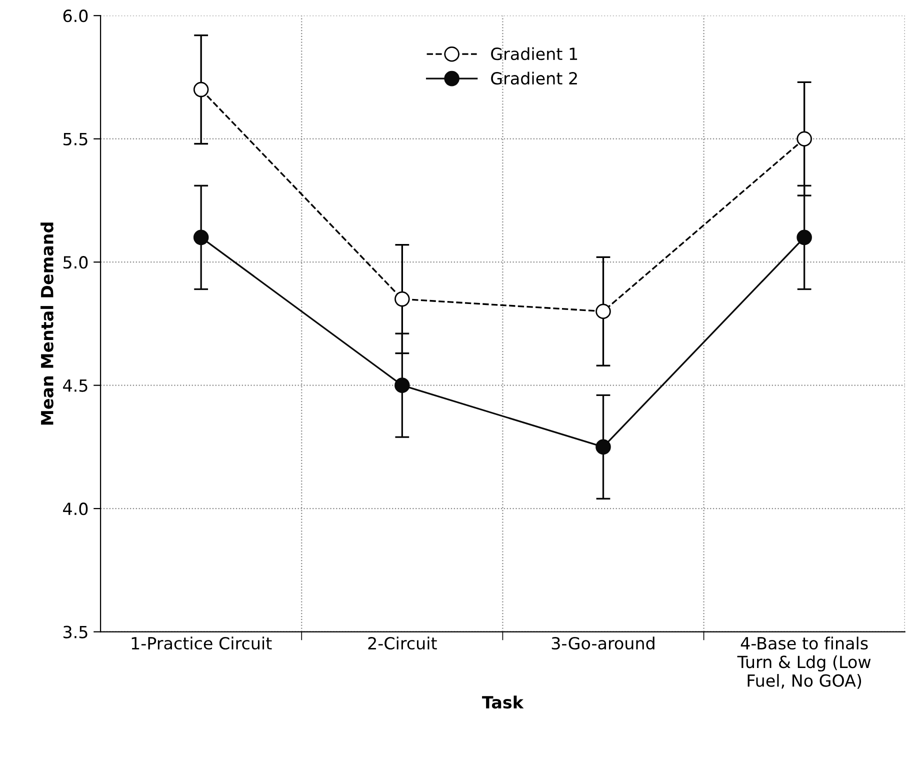  Describe the element at coordinates (202, 643) in the screenshot. I see `x-tick-label: 1-Practice Circuit` at that location.